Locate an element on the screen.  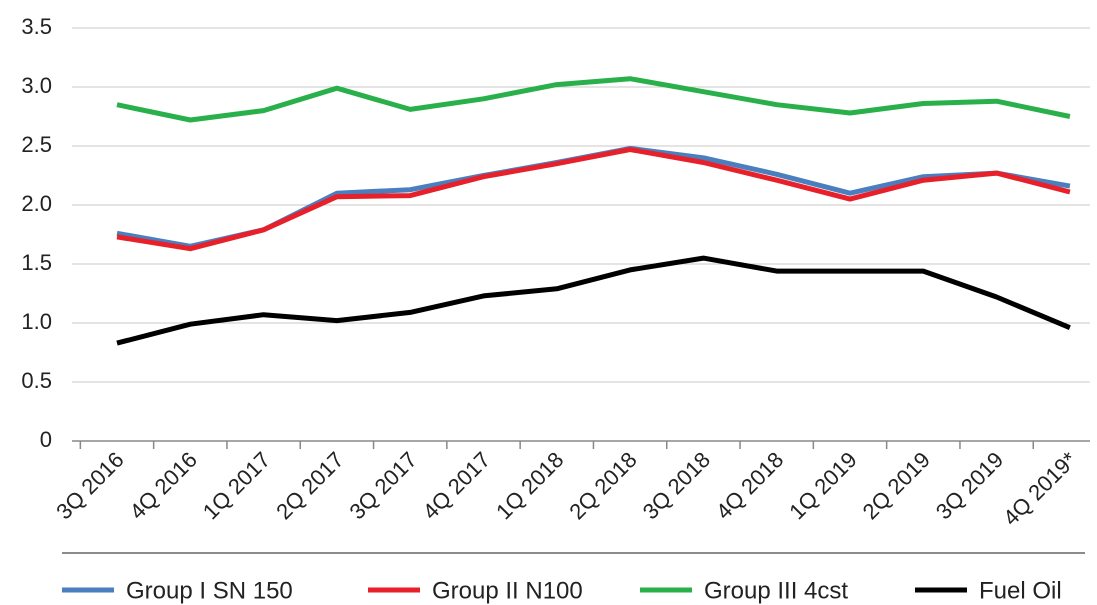
x-tick-label: 4Q 2018 is located at coordinates (749, 485).